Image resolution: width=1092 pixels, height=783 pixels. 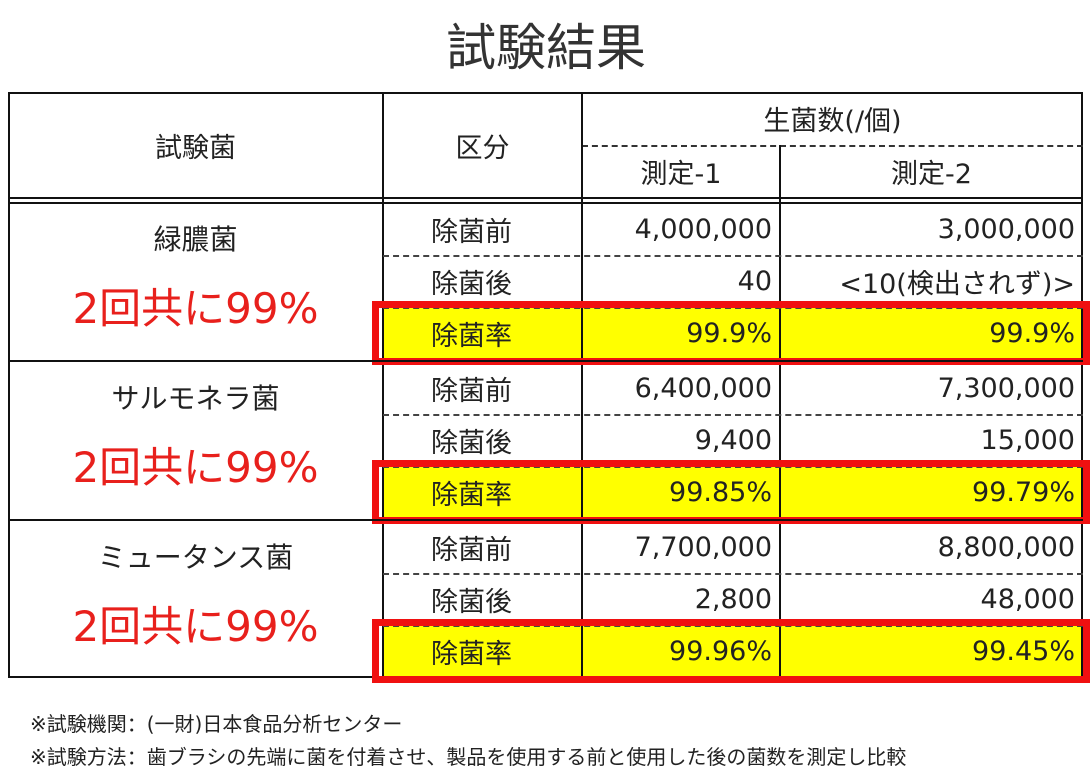 What do you see at coordinates (1023, 492) in the screenshot?
I see `value: 99.79%` at bounding box center [1023, 492].